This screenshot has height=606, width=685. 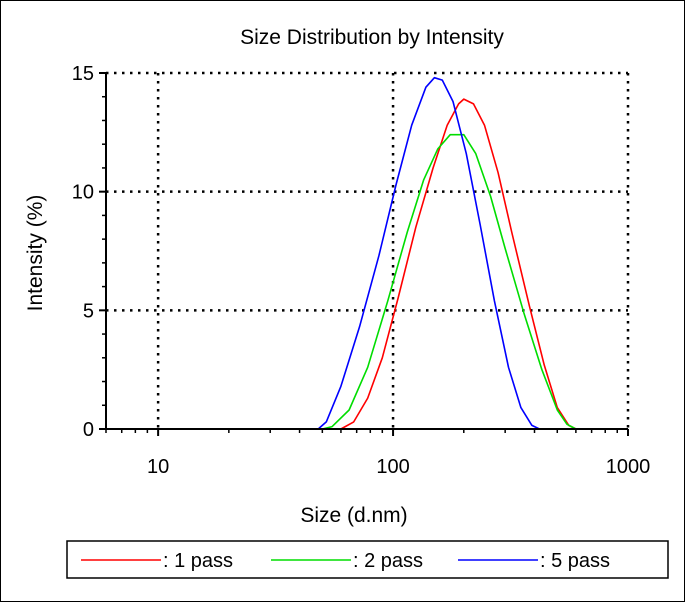 What do you see at coordinates (88, 430) in the screenshot?
I see `y-tick-label: 0` at bounding box center [88, 430].